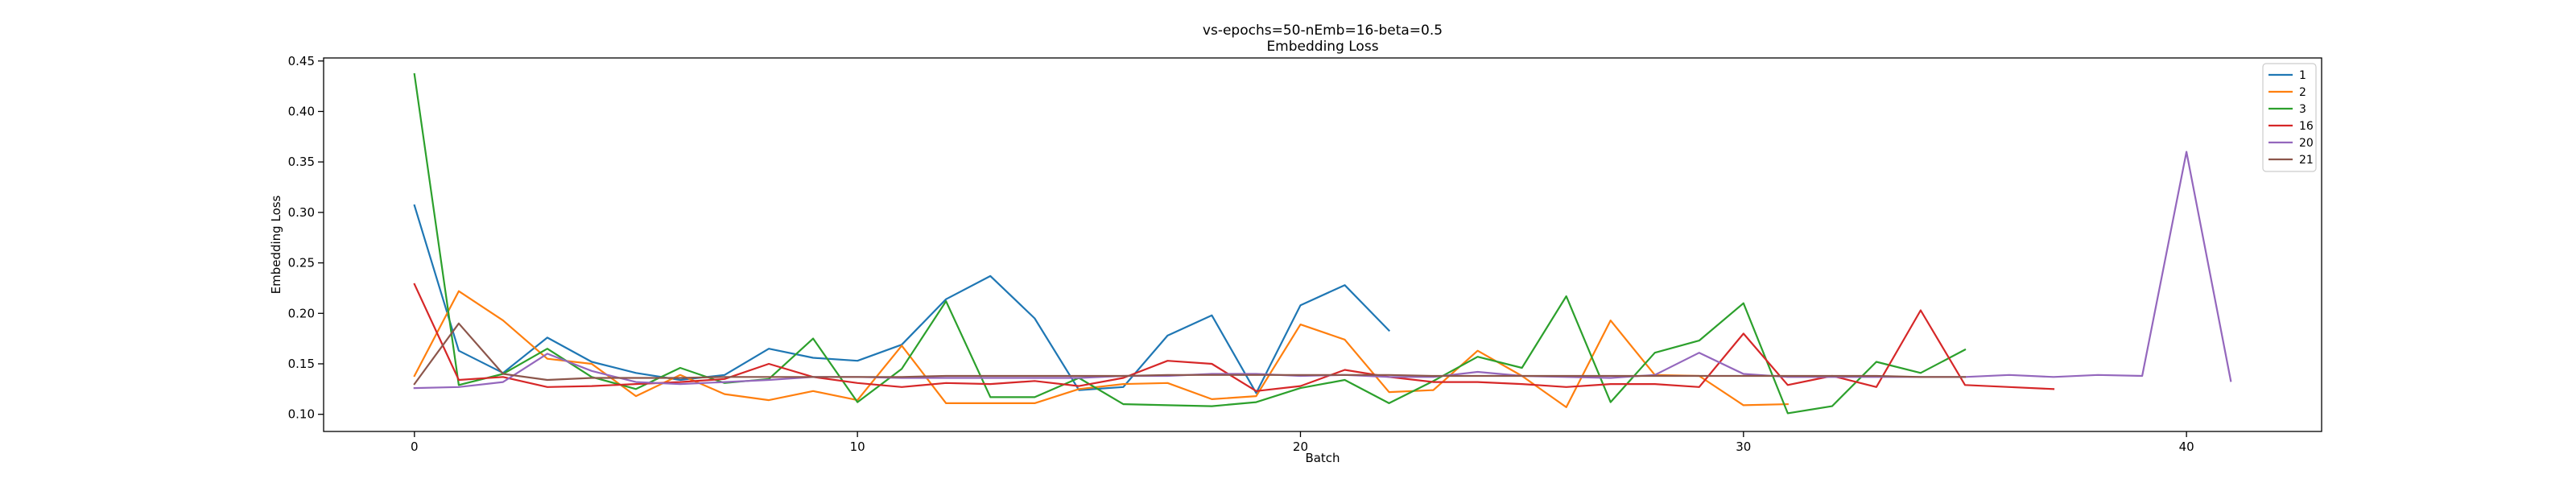  I want to click on legend-label-21: 21, so click(2306, 160).